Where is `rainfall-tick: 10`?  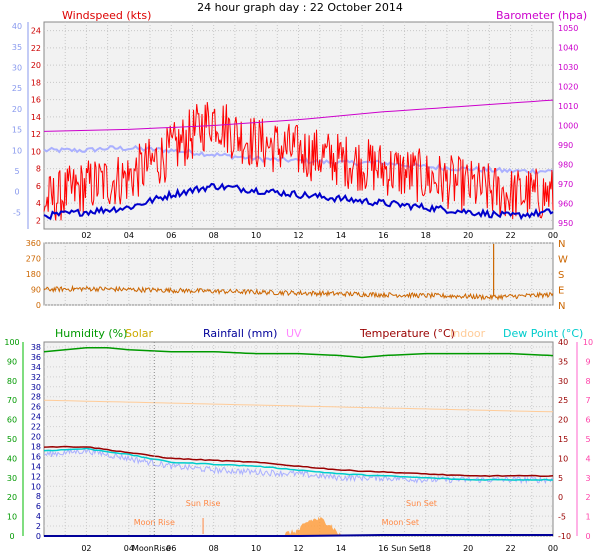
rainfall-tick: 10 is located at coordinates (36, 486).